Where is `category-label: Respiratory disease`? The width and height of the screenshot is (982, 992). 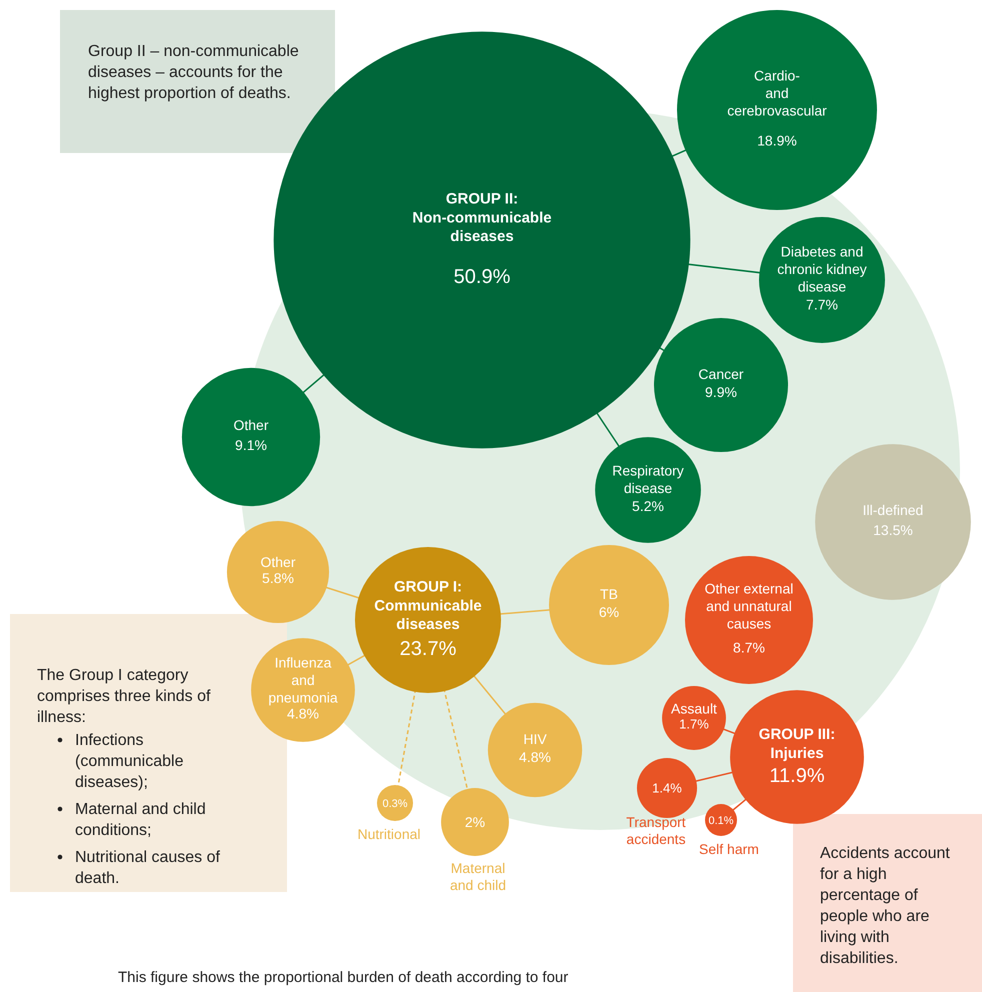 category-label: Respiratory disease is located at coordinates (648, 479).